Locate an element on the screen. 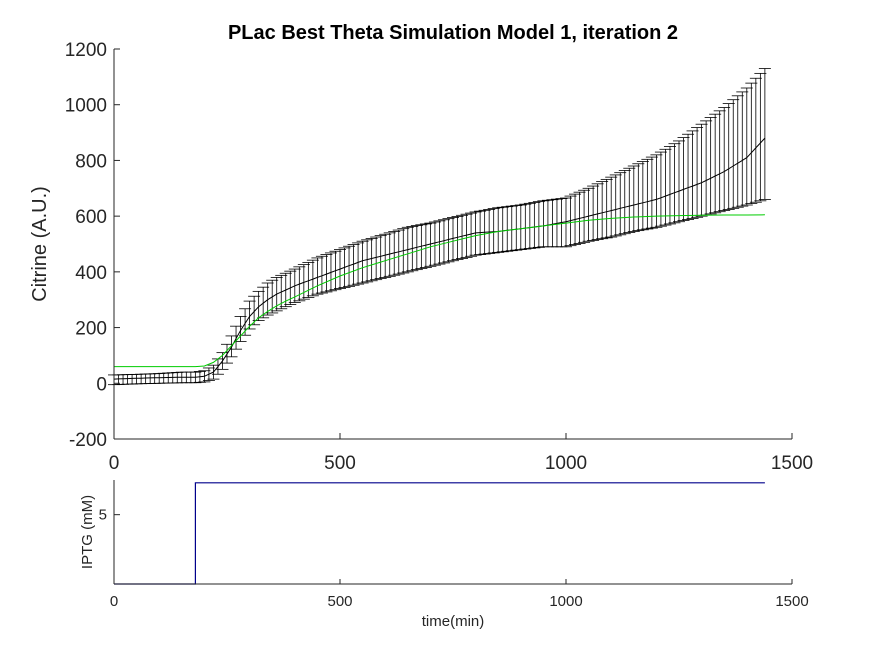  top-y-tick-label: 1200 is located at coordinates (86, 50).